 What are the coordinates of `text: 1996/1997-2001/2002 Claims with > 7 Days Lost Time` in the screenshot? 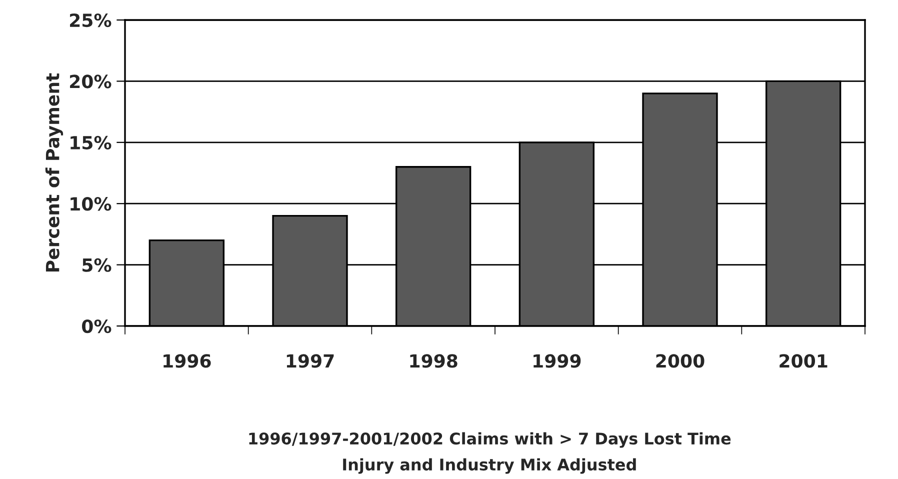 It's located at (490, 440).